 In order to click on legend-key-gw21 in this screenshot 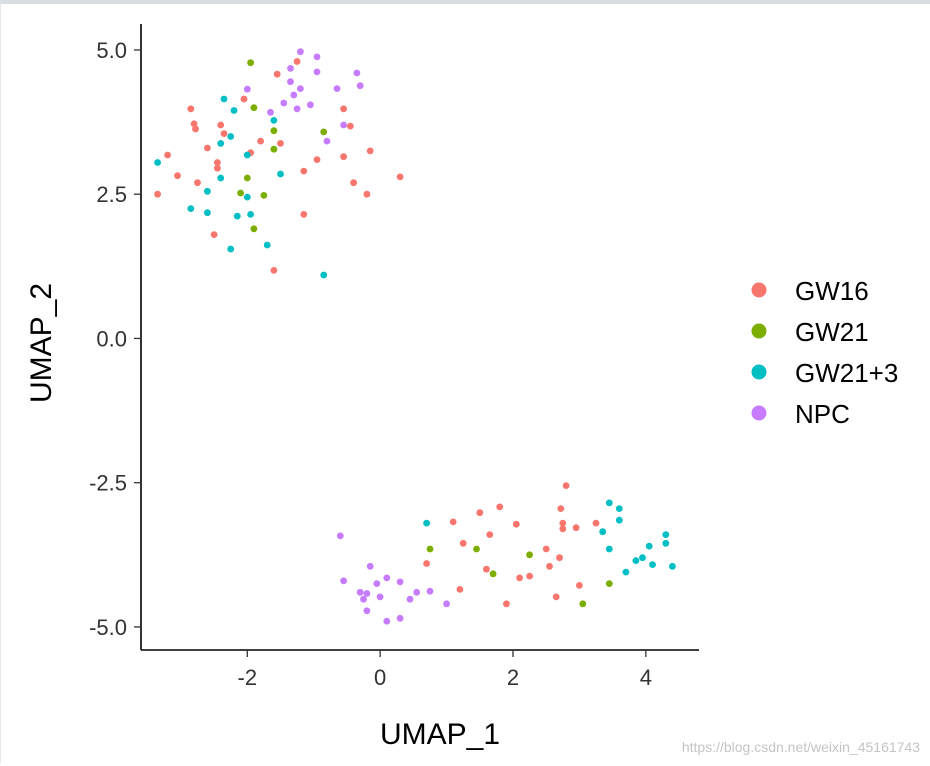, I will do `click(759, 331)`.